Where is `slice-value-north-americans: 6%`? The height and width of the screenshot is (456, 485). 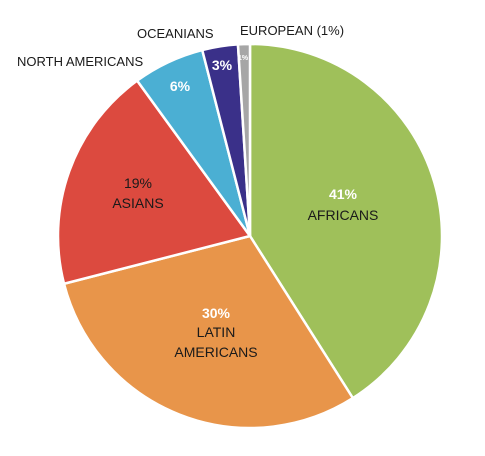
slice-value-north-americans: 6% is located at coordinates (180, 86).